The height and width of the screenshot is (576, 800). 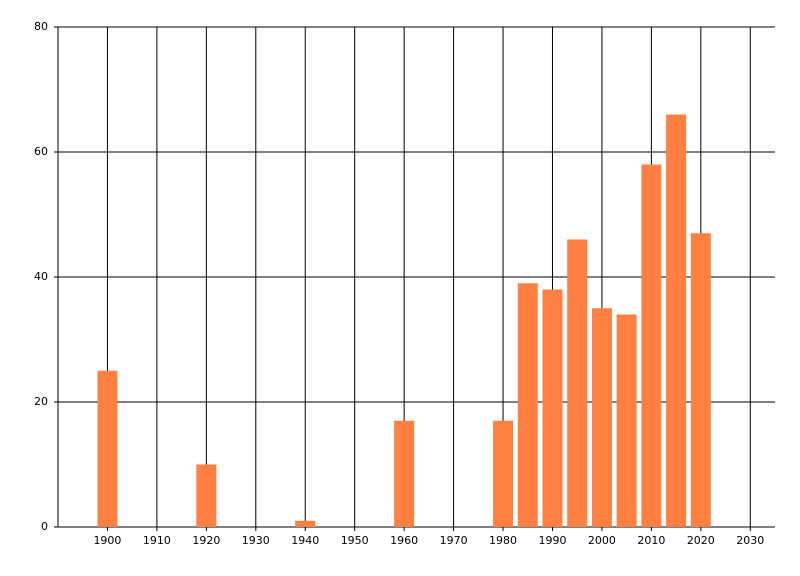 I want to click on x-tick-label: 2030, so click(x=750, y=540).